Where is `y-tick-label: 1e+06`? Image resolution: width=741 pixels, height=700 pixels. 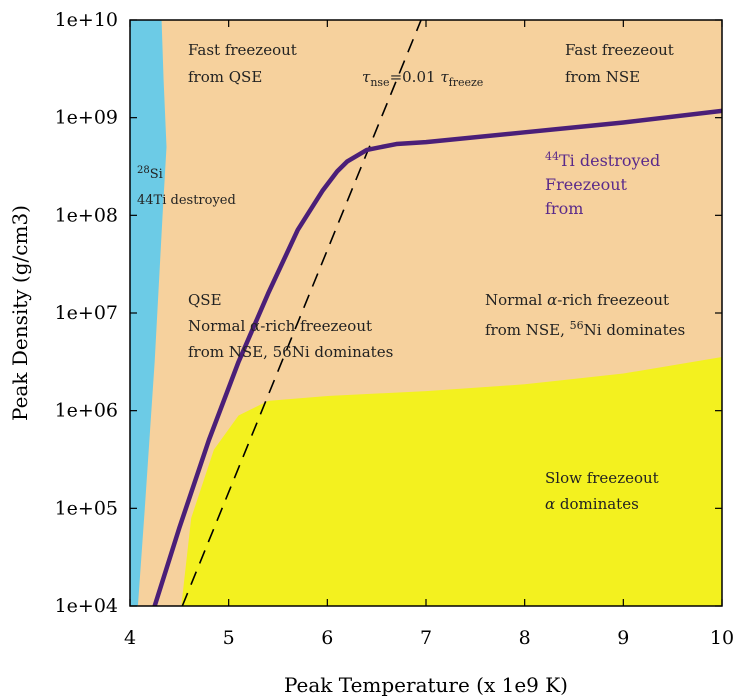
y-tick-label: 1e+06 is located at coordinates (86, 411).